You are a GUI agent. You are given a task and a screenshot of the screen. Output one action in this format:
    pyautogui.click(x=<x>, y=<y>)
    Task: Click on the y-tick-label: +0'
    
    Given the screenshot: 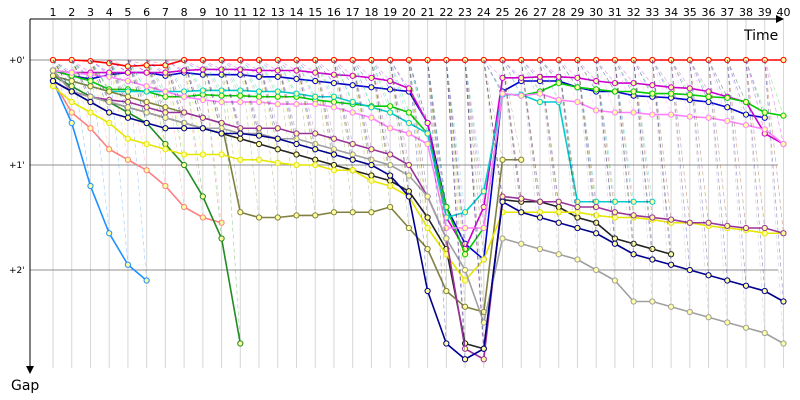 What is the action you would take?
    pyautogui.click(x=17, y=61)
    